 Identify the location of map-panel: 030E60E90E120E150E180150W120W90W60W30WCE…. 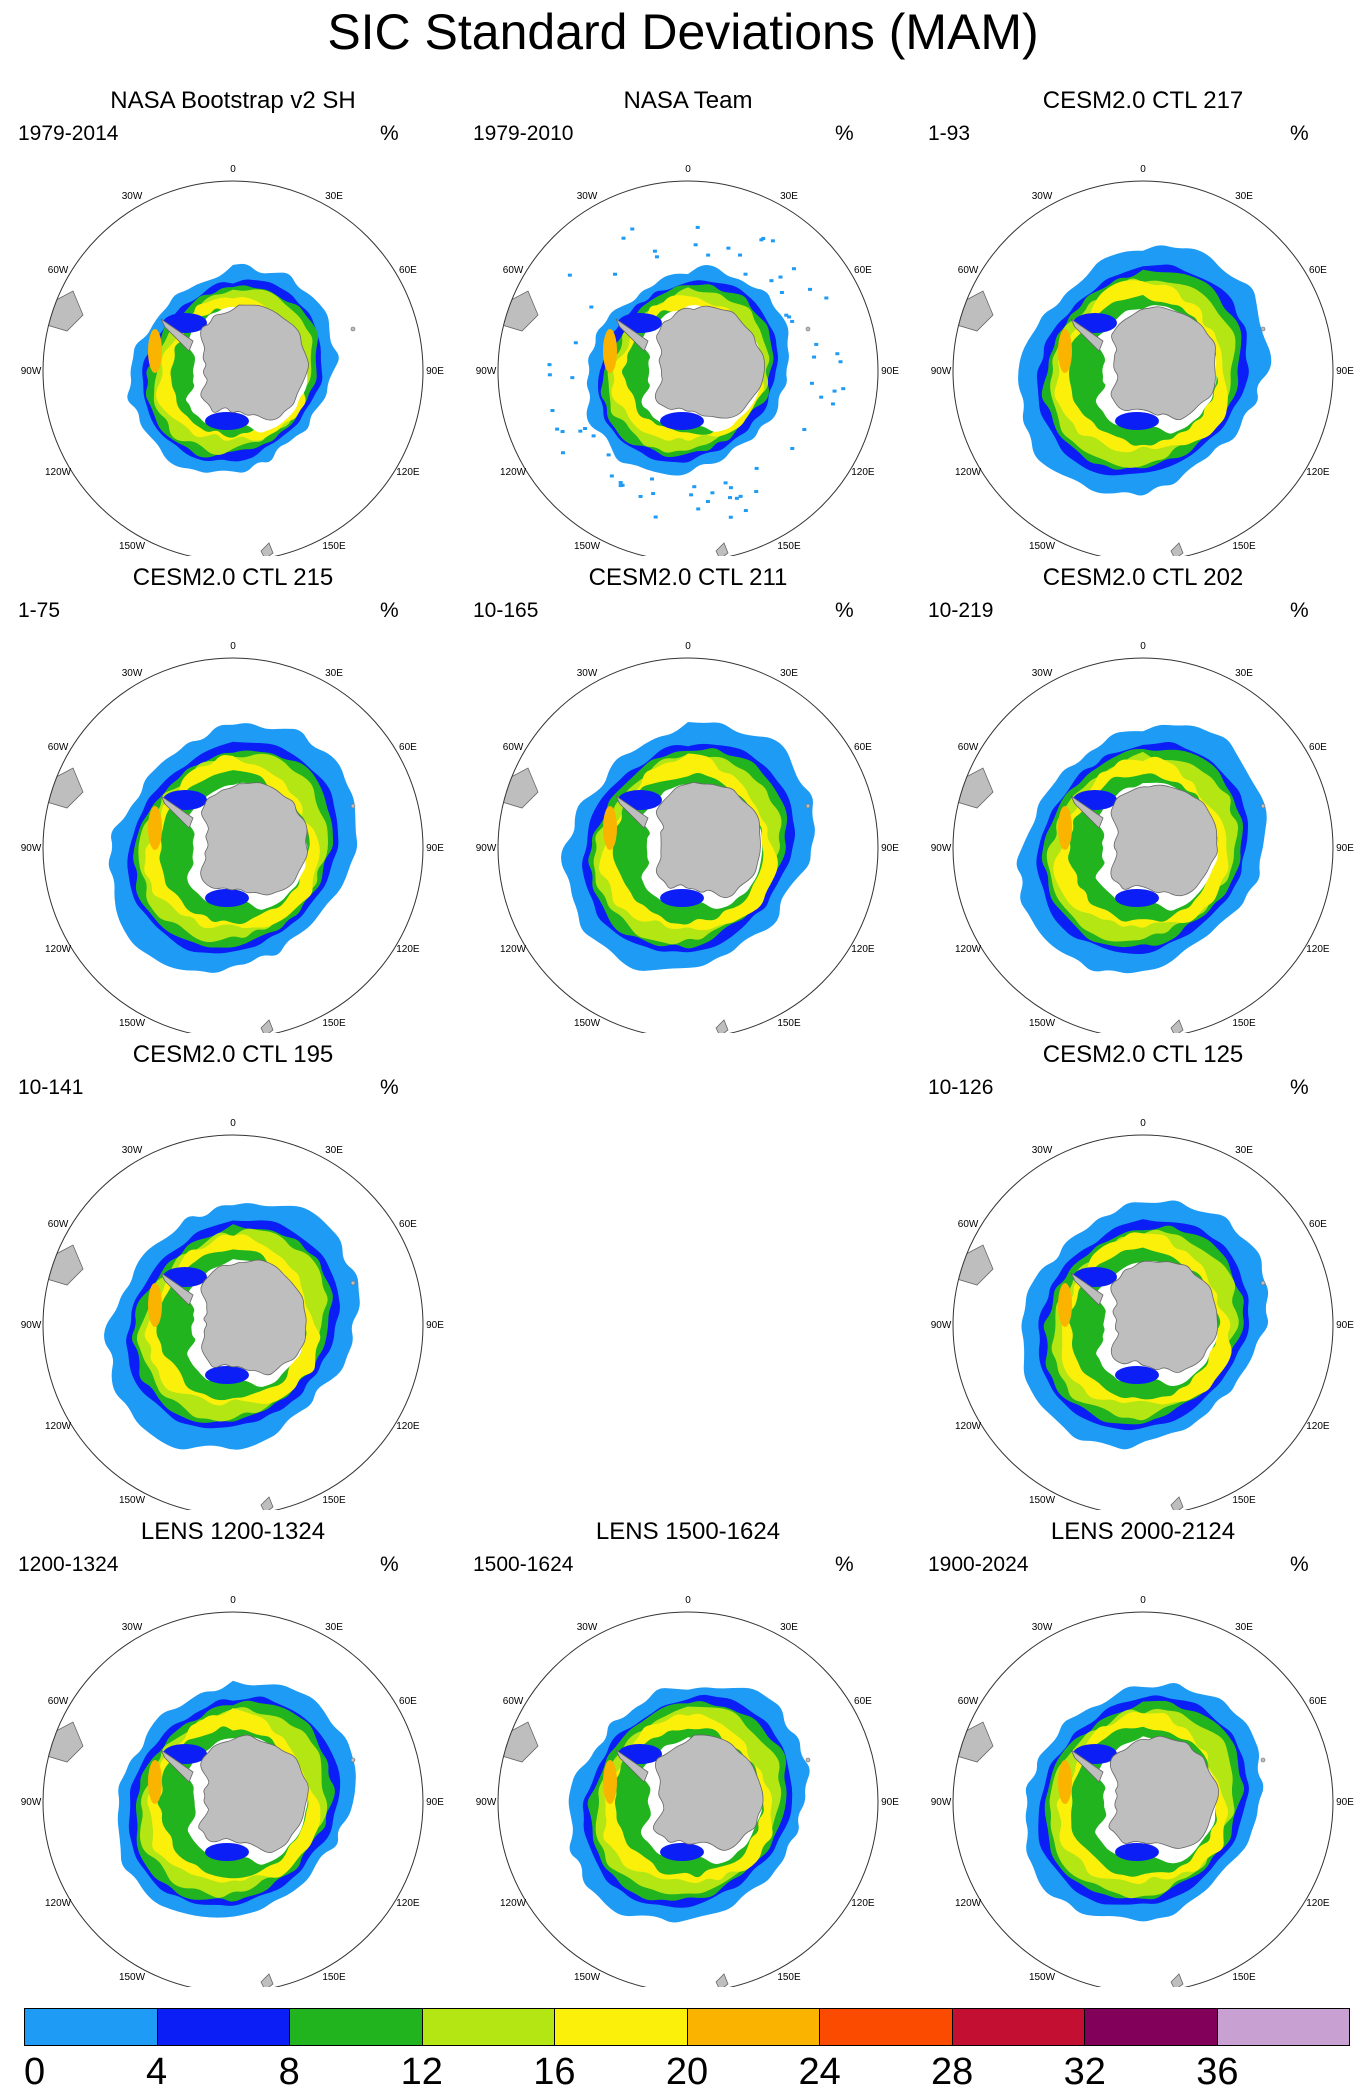
(233, 798).